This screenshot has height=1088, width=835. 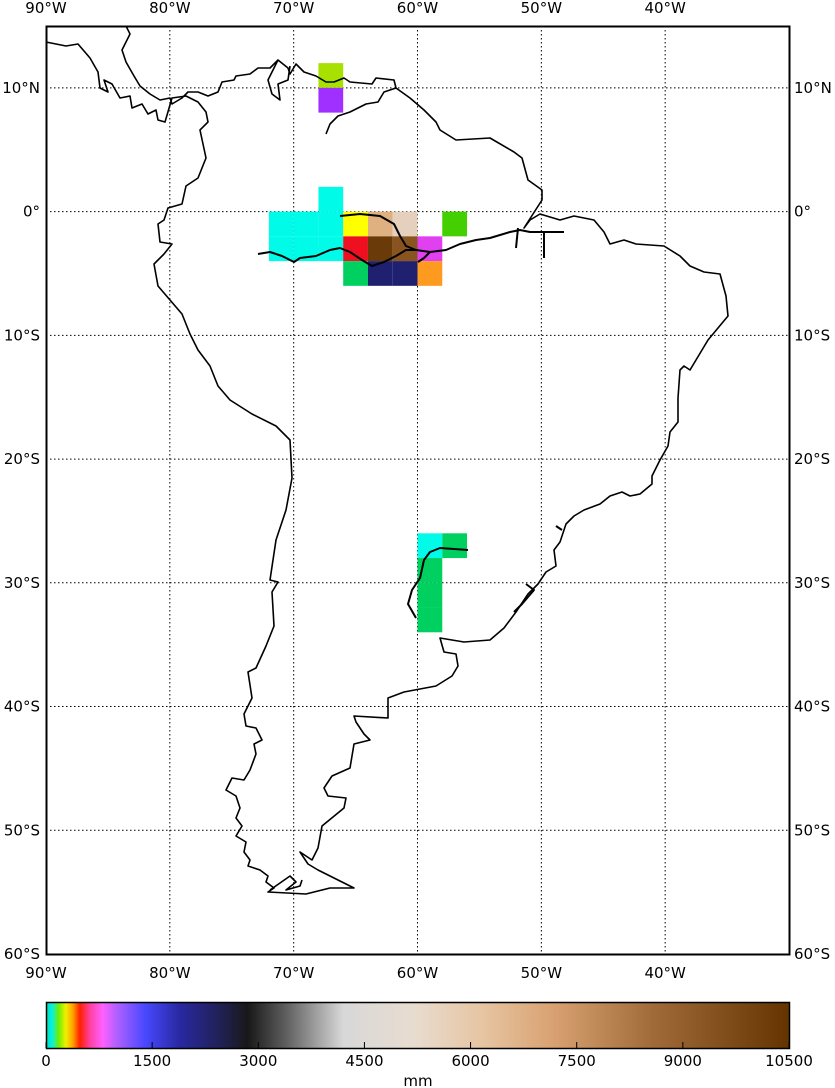 What do you see at coordinates (427, 1056) in the screenshot?
I see `colorbar-ticks: 0 1500 3000 4500 6000 7500 9000 10500` at bounding box center [427, 1056].